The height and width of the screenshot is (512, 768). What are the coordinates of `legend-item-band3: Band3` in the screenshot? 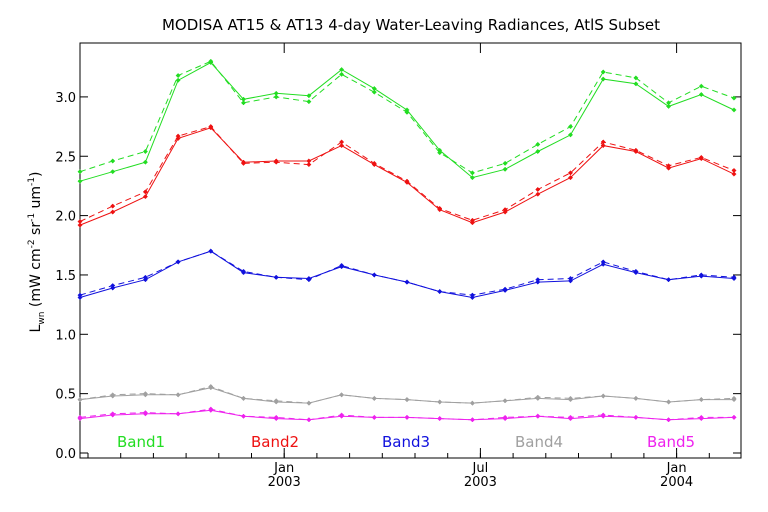 It's located at (406, 442).